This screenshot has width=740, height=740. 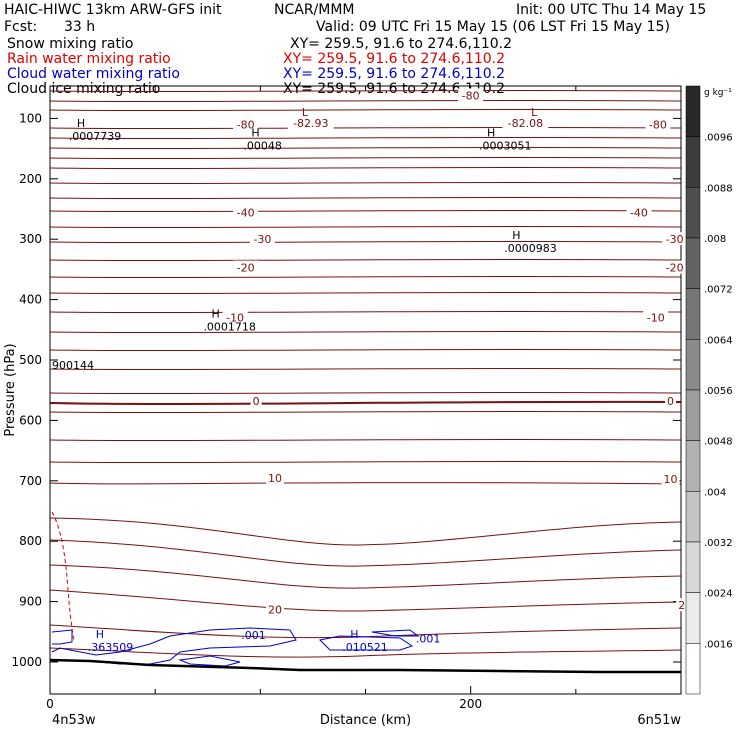 I want to click on freezing-level-contour, so click(x=365, y=402).